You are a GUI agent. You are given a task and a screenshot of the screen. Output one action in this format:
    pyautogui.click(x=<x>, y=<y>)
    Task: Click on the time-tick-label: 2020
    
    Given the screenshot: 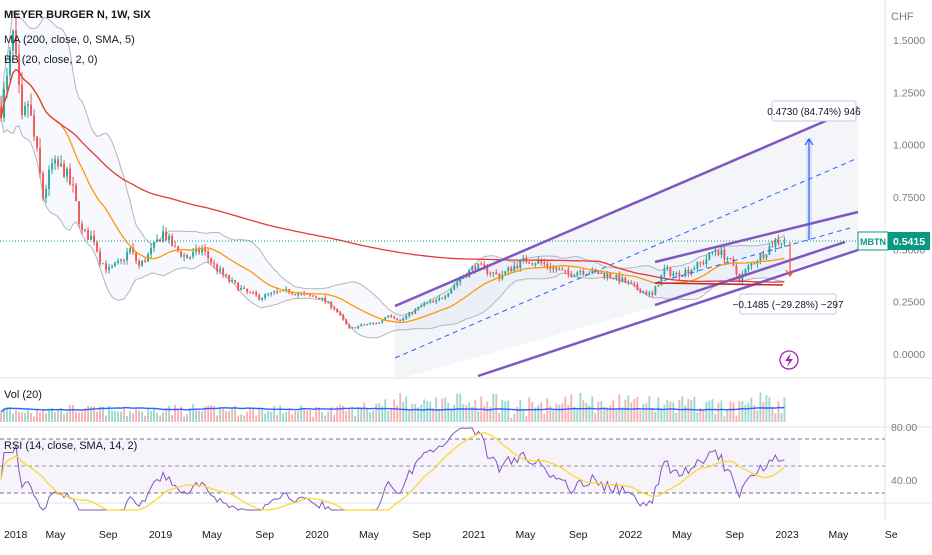 What is the action you would take?
    pyautogui.click(x=317, y=535)
    